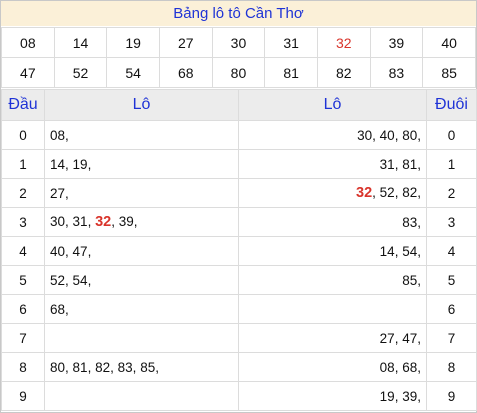  I want to click on loto-row: 6 68, 6, so click(239, 309).